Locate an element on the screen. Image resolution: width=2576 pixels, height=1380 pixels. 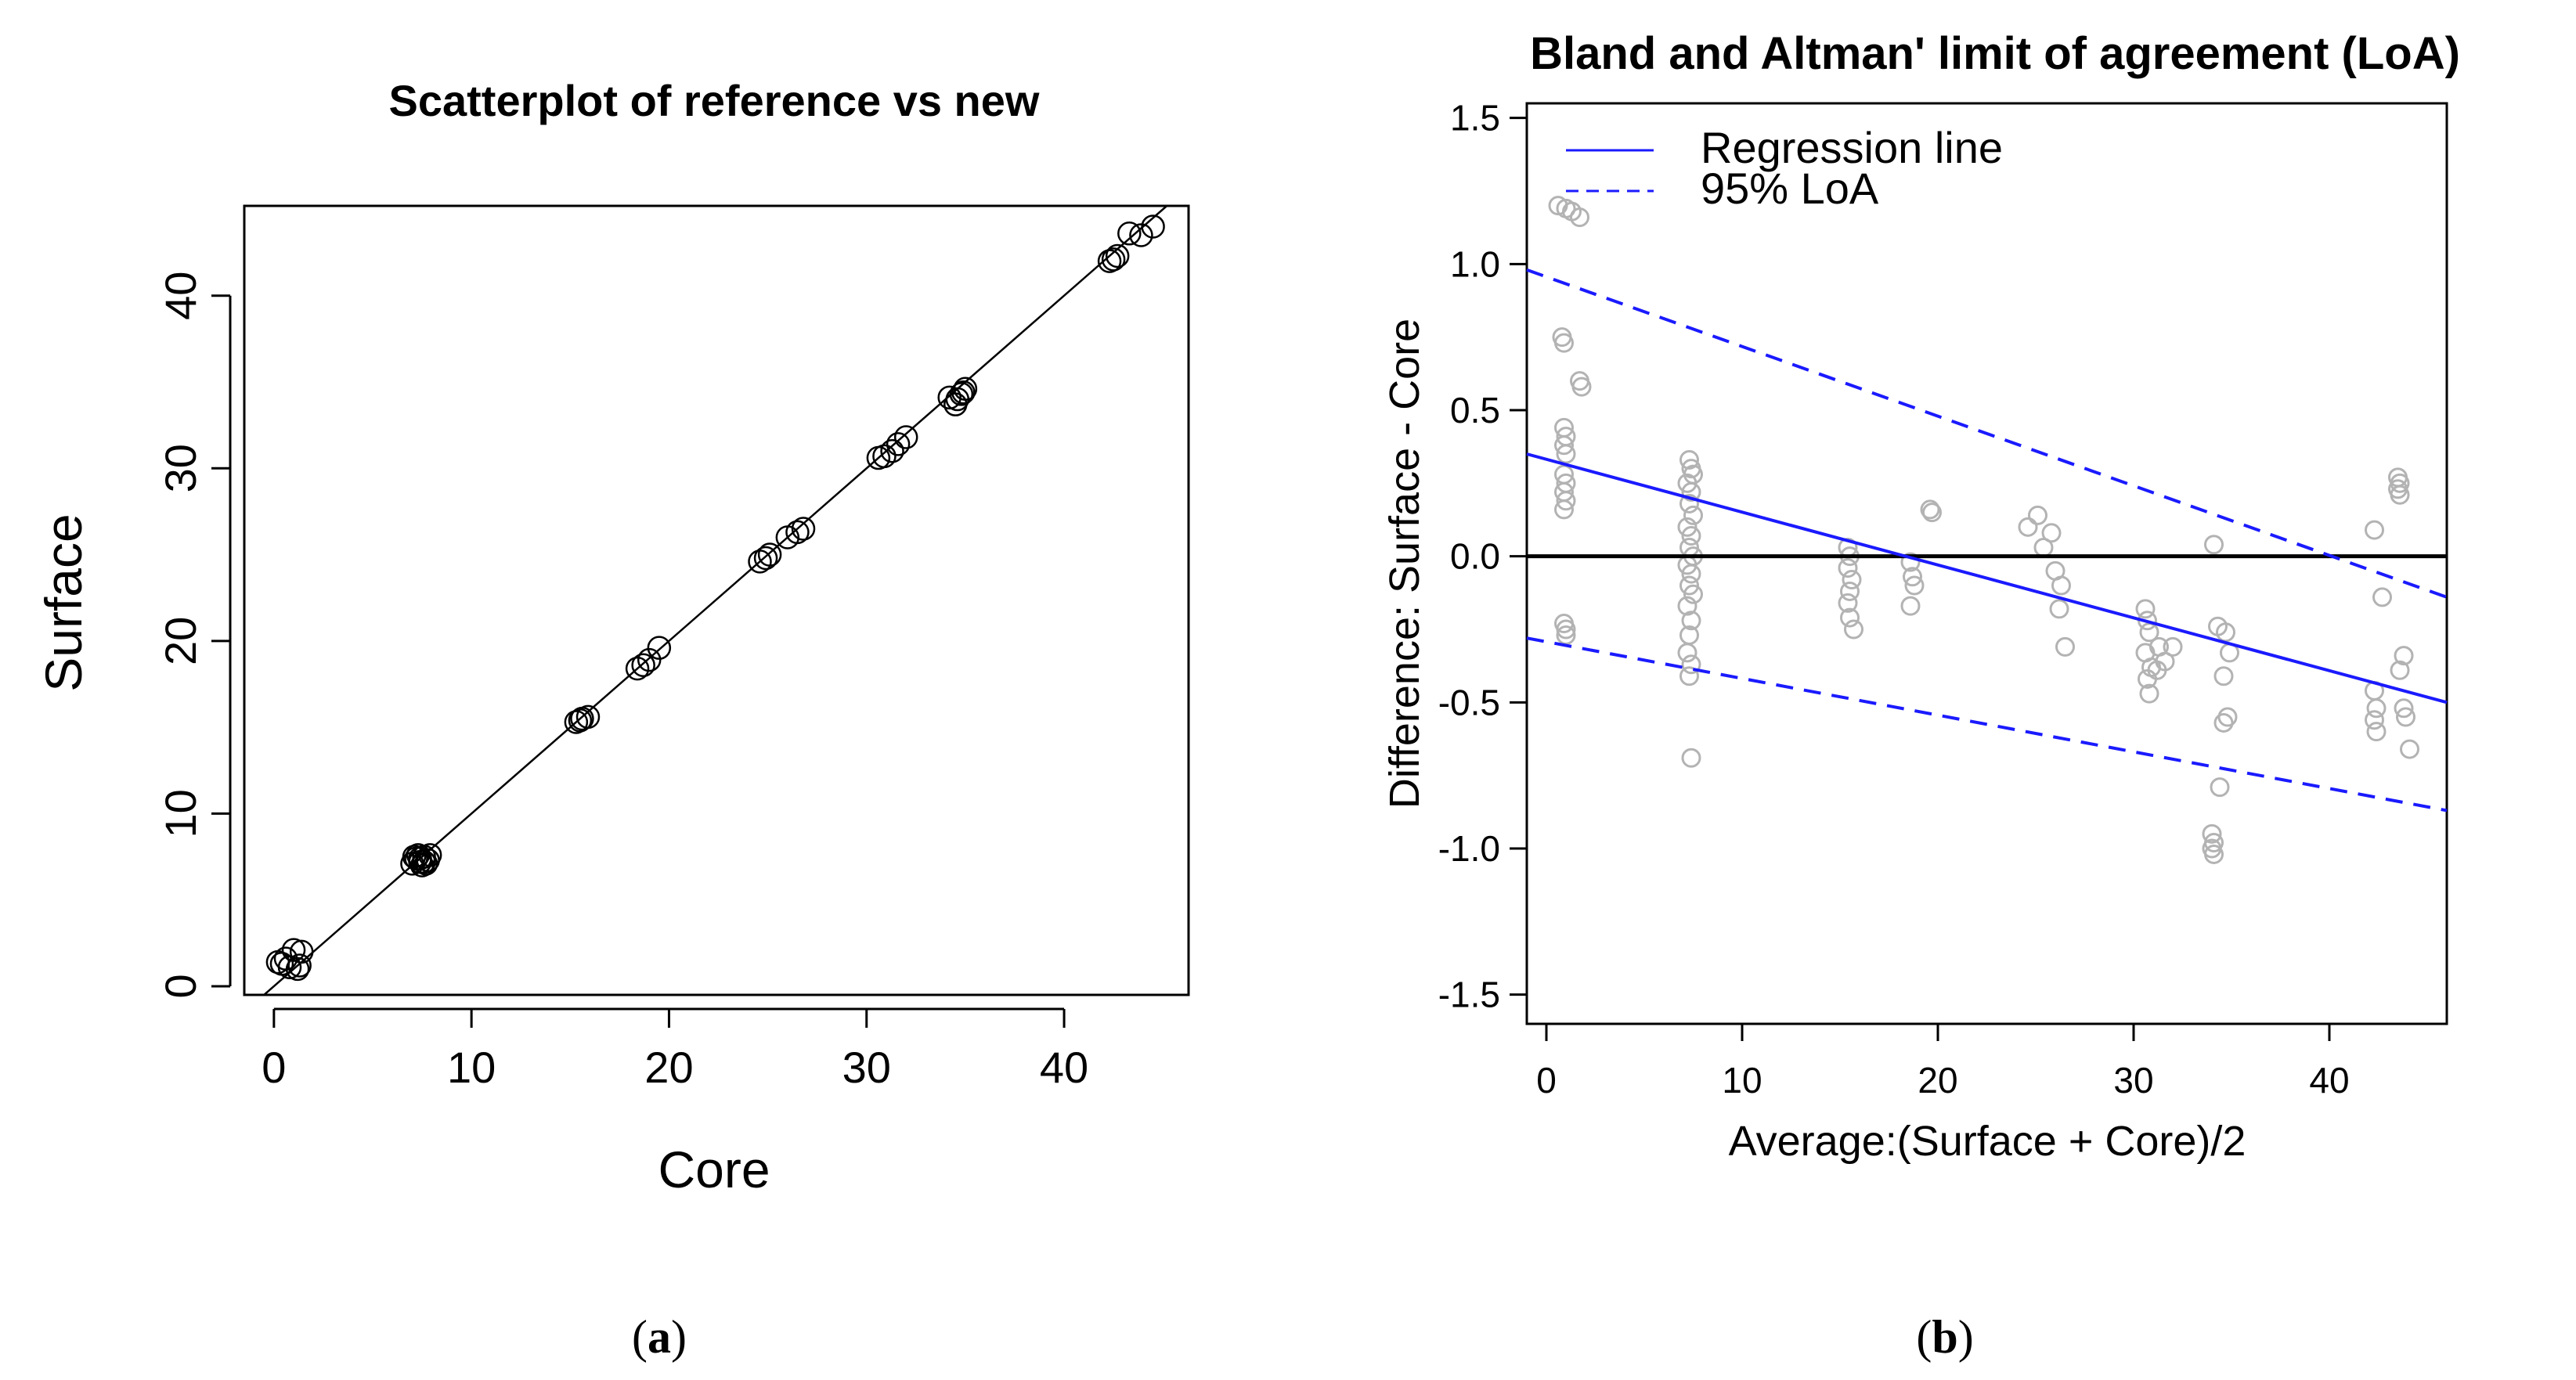
y-axis: 0 10 20 30 40 is located at coordinates (194, 635).